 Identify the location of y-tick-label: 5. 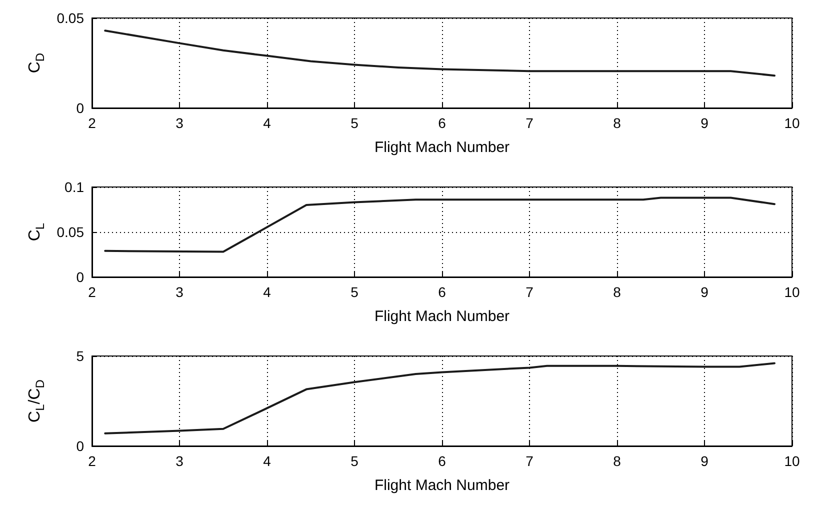
(80, 356).